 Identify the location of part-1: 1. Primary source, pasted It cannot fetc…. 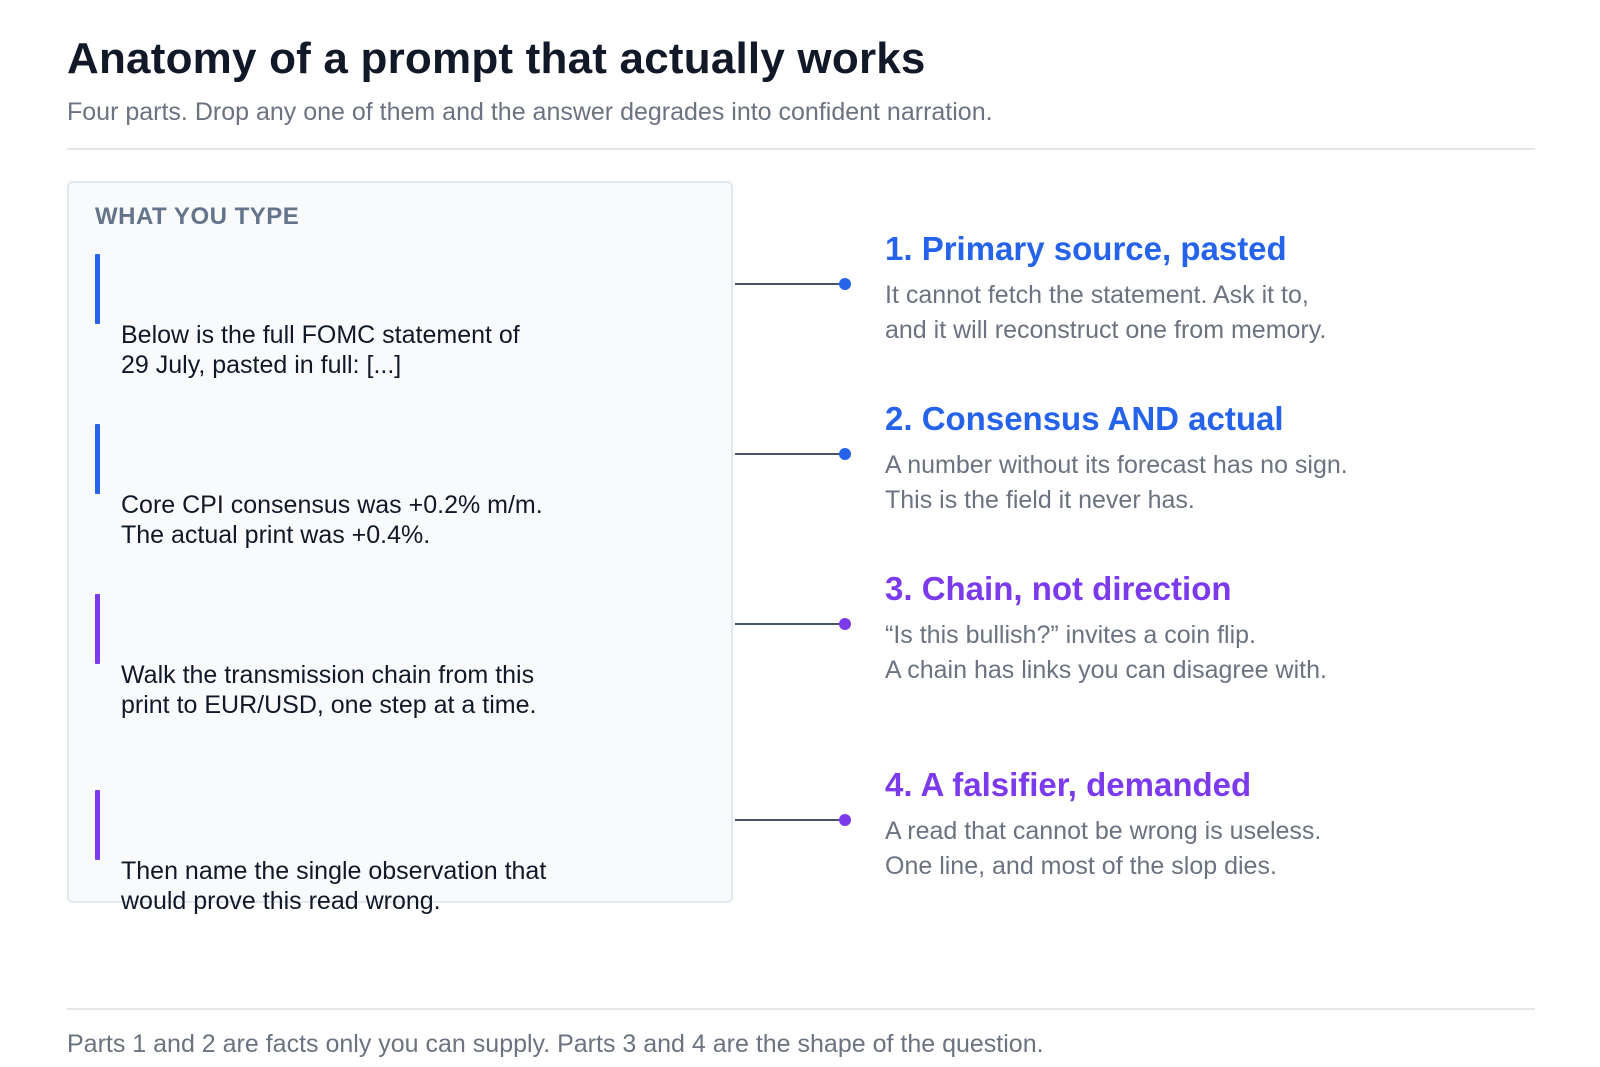
(1225, 289).